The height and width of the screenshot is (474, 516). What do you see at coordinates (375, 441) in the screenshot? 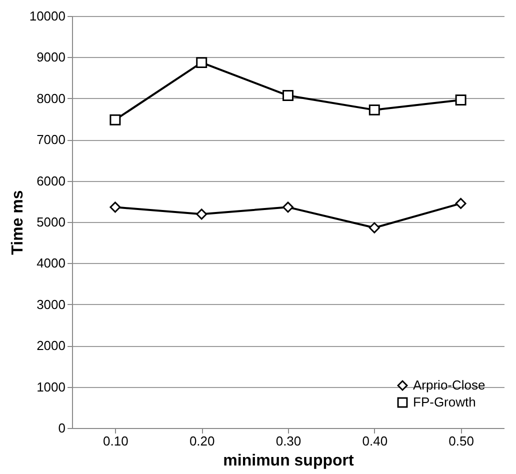
I see `x-tick-label: 0.40` at bounding box center [375, 441].